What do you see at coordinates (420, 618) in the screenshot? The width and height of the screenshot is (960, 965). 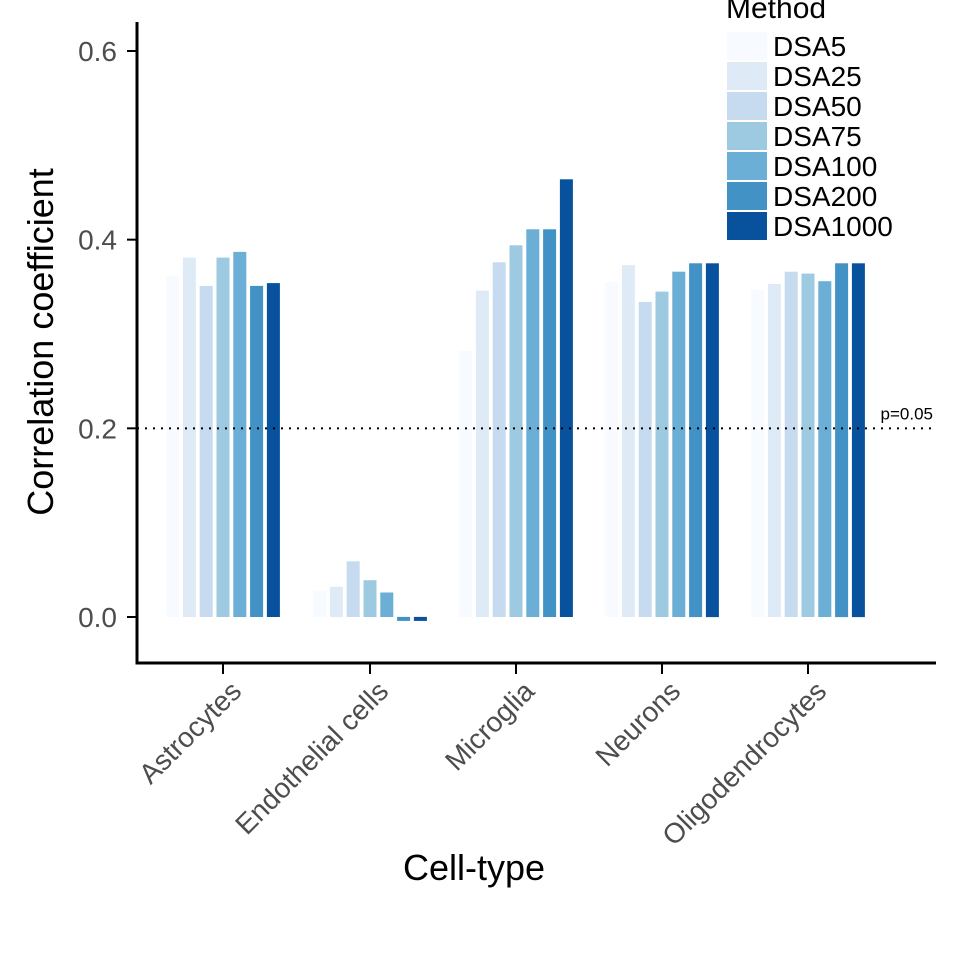 I see `bar-endothelial-cells-dsa1000` at bounding box center [420, 618].